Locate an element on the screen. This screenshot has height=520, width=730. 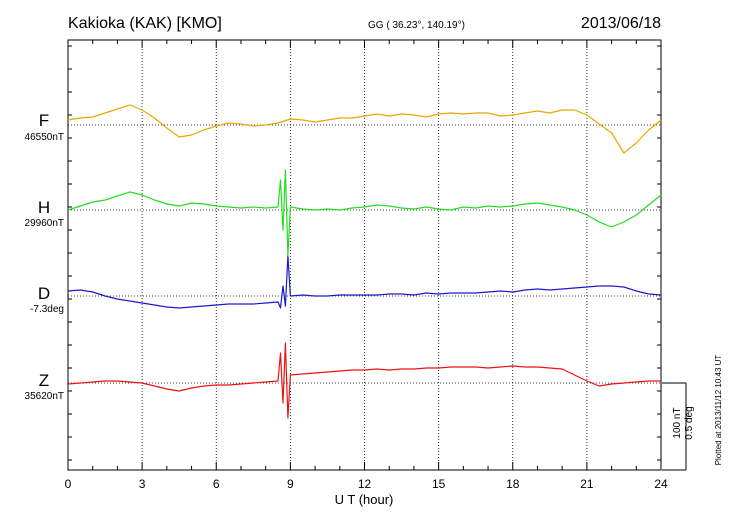
scale-bar-nt-label: 100 nT is located at coordinates (677, 422).